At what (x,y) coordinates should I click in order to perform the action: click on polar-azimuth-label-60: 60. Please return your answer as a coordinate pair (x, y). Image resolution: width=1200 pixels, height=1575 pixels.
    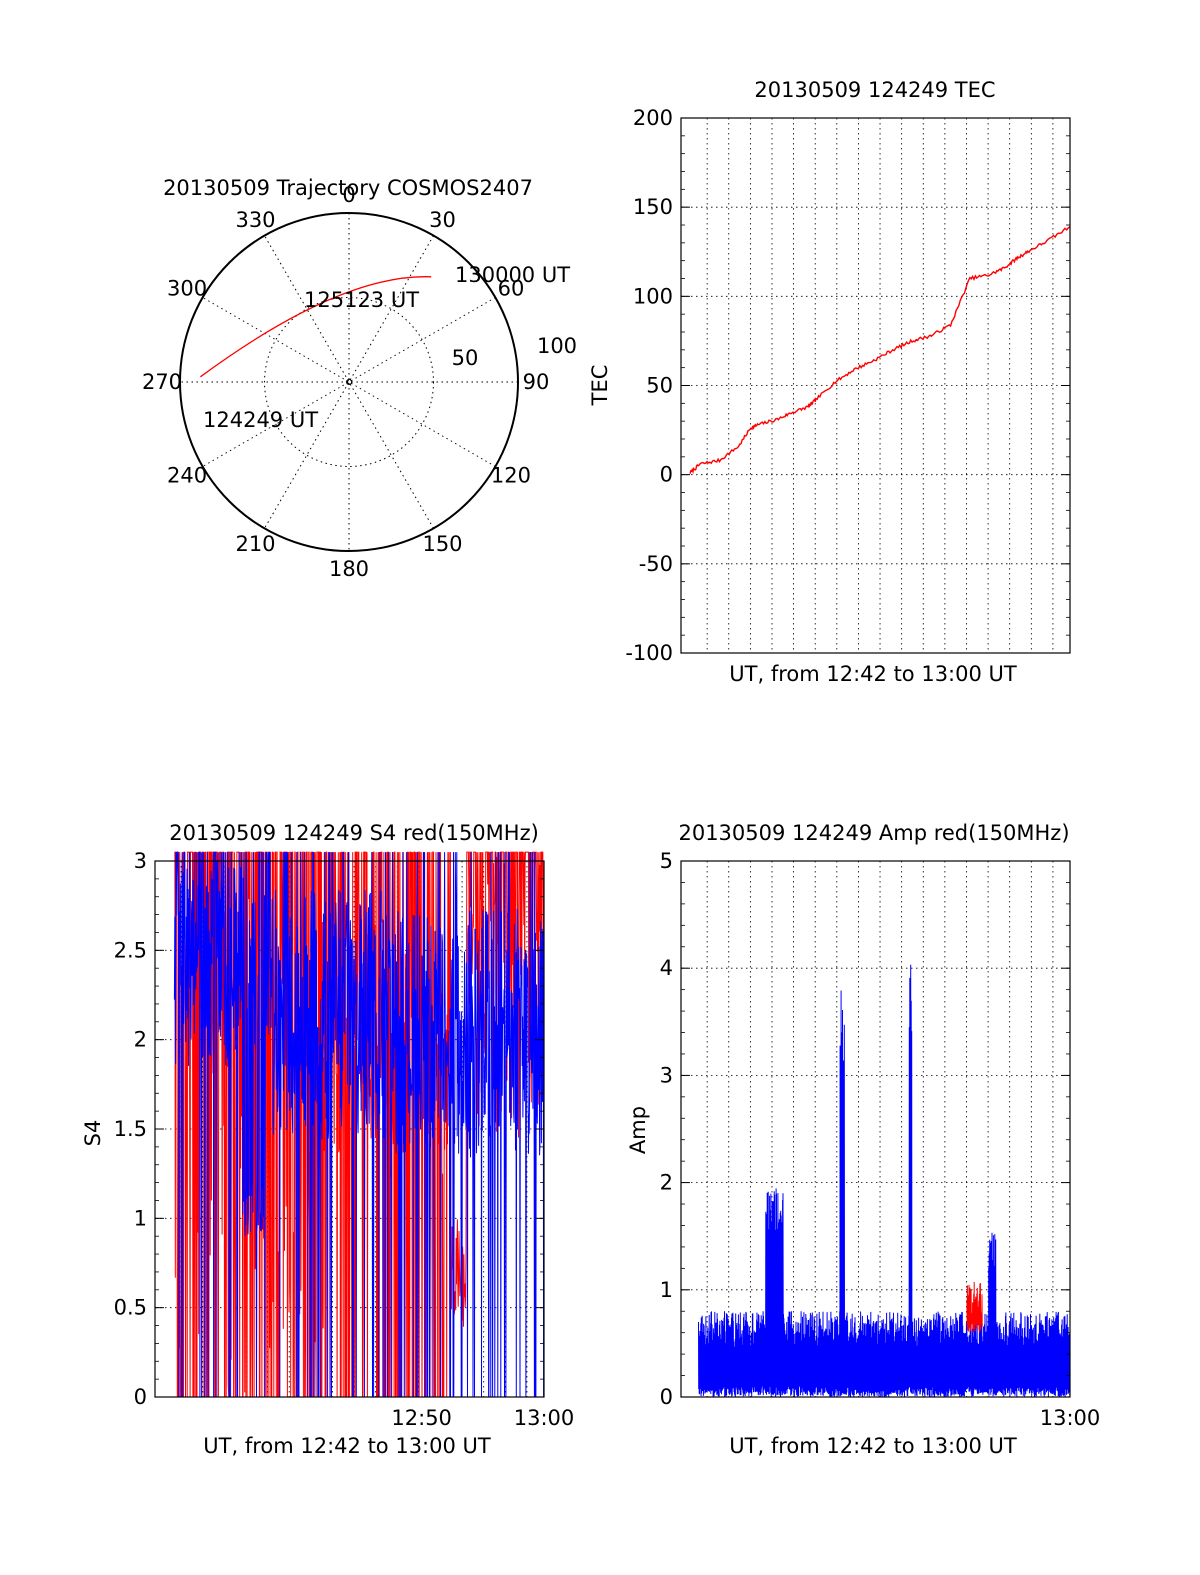
    Looking at the image, I should click on (511, 289).